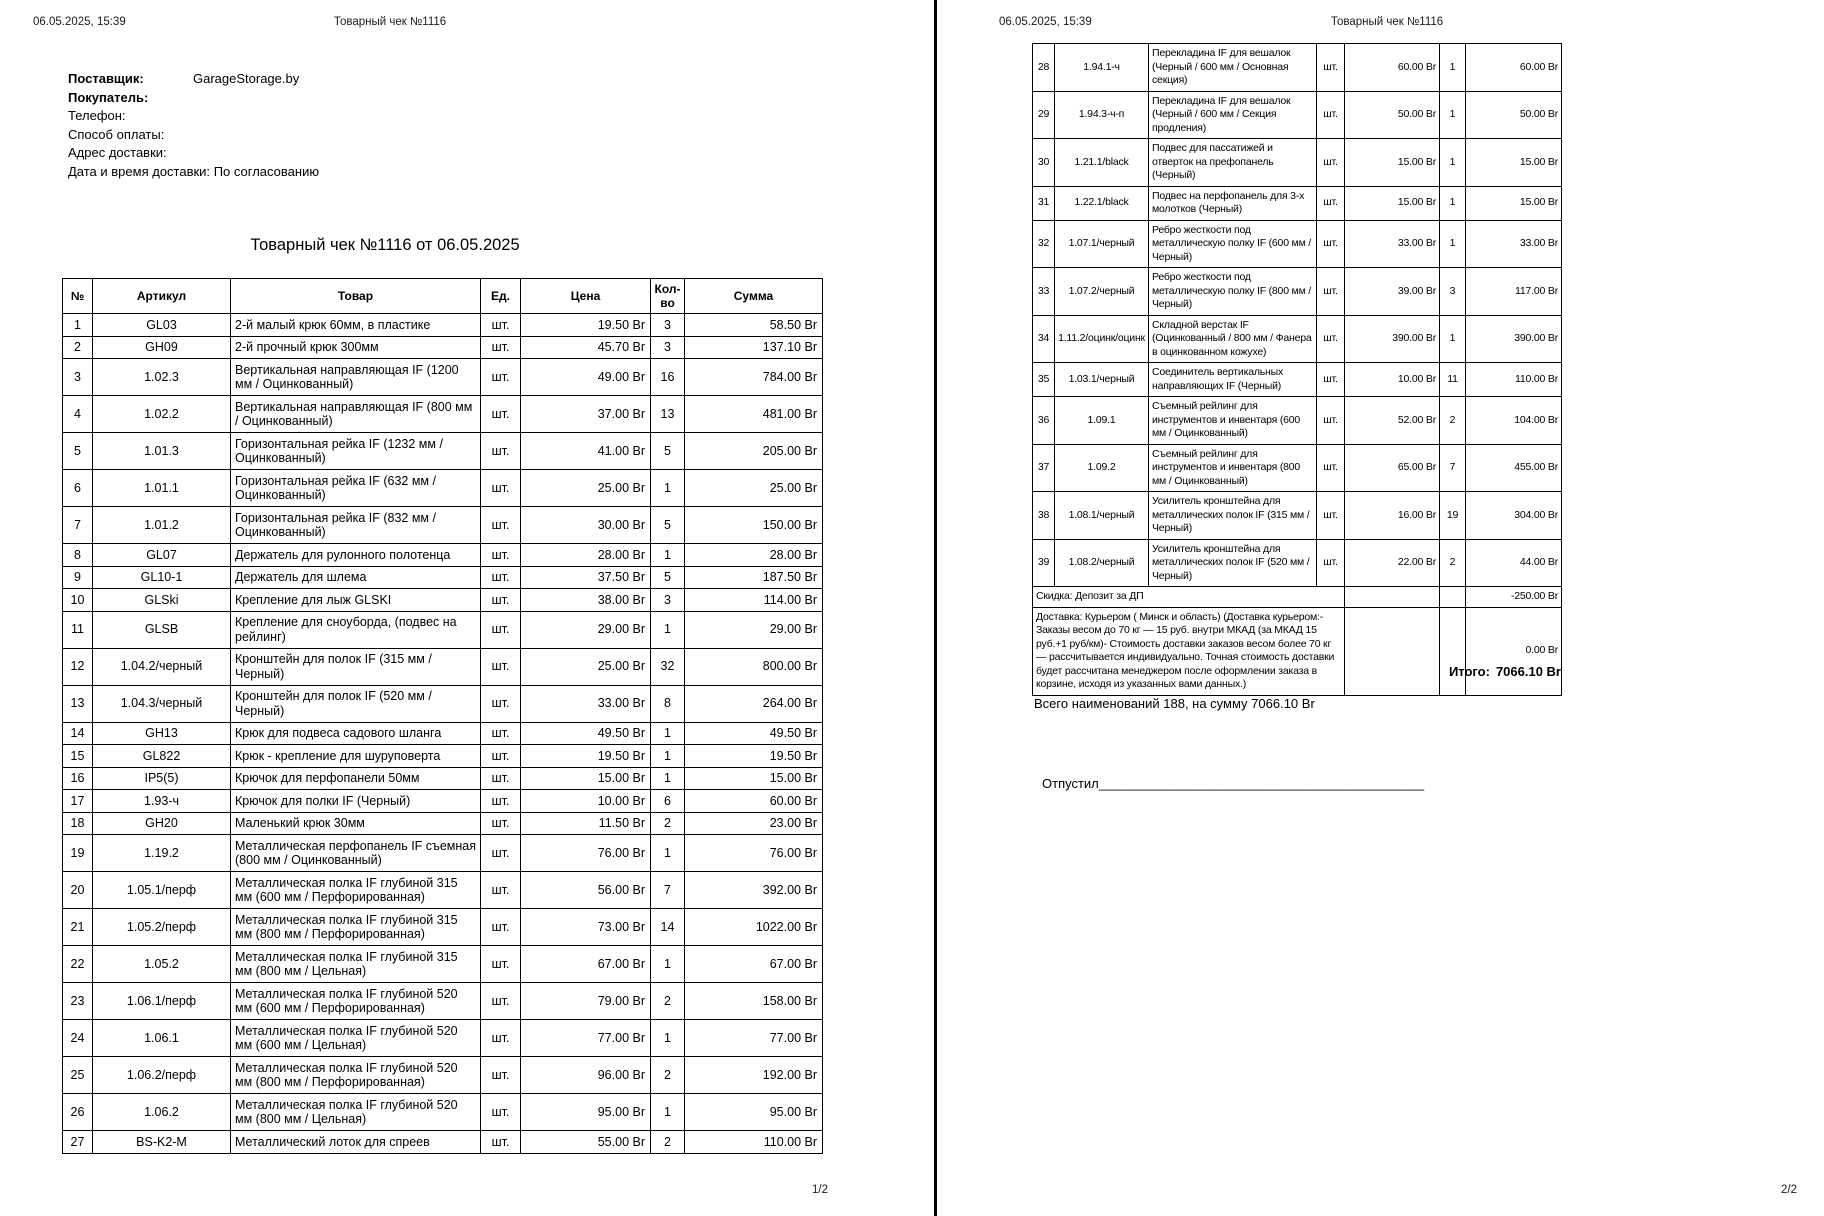 The width and height of the screenshot is (1824, 1216). I want to click on cell-price: 67.00 Br, so click(585, 964).